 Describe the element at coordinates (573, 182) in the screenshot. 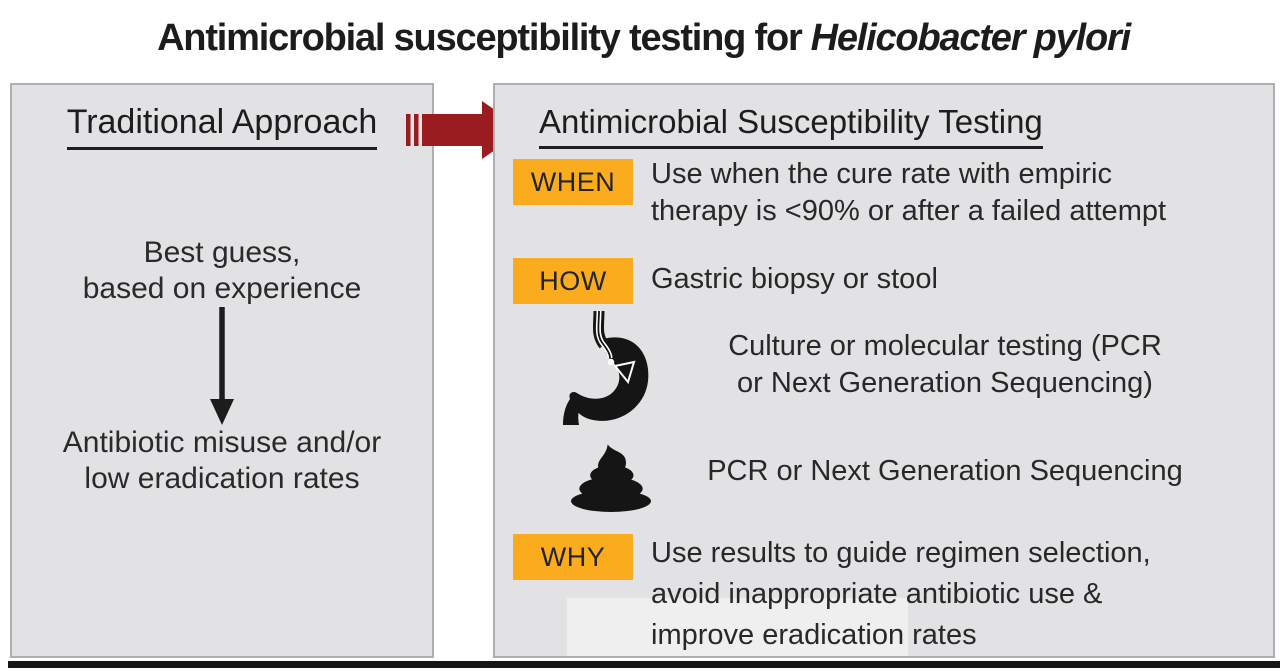

I see `when-badge: WHEN` at that location.